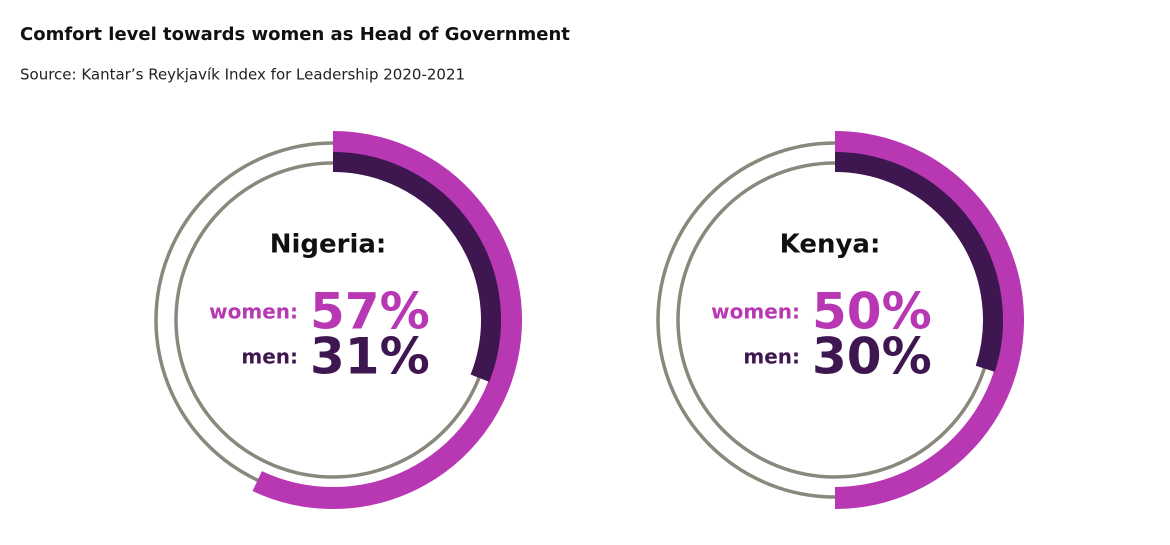 Image resolution: width=1170 pixels, height=545 pixels. Describe the element at coordinates (370, 357) in the screenshot. I see `value-label: 31%` at that location.